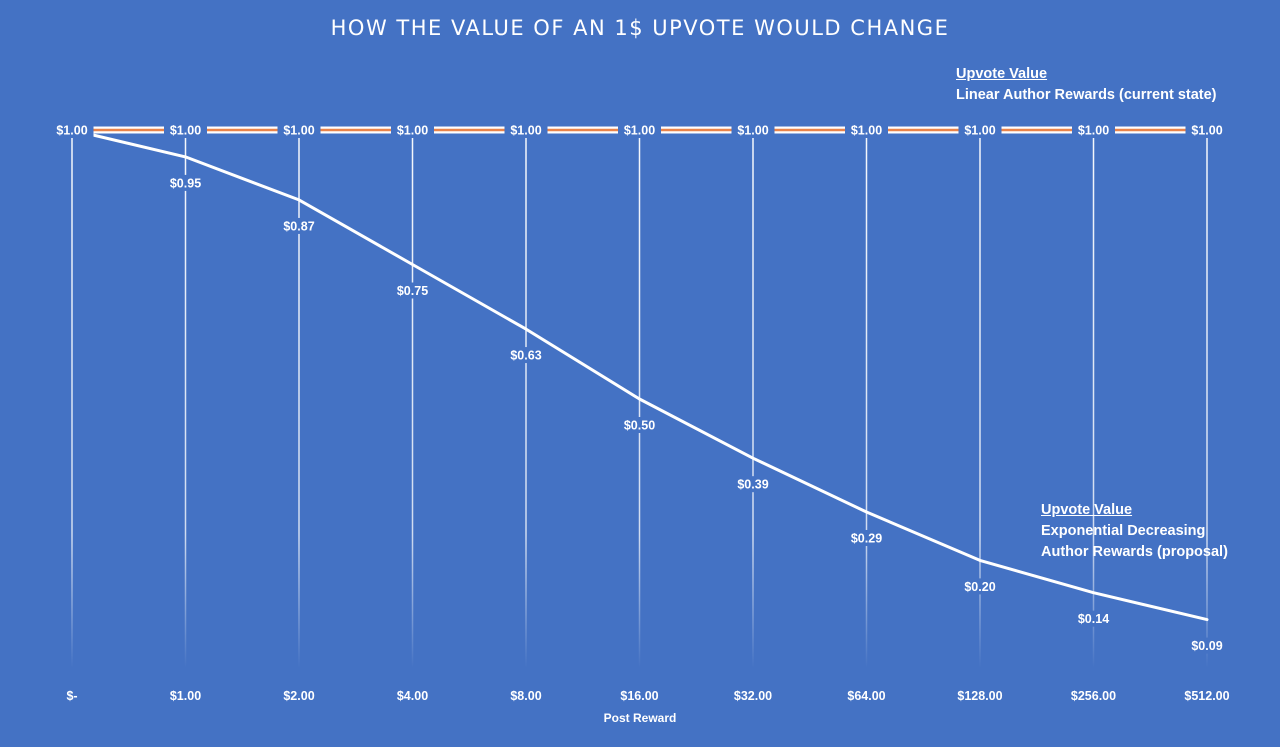 The width and height of the screenshot is (1280, 747). Describe the element at coordinates (1086, 95) in the screenshot. I see `annotation-linear-line: Linear Author Rewards (current state)` at that location.